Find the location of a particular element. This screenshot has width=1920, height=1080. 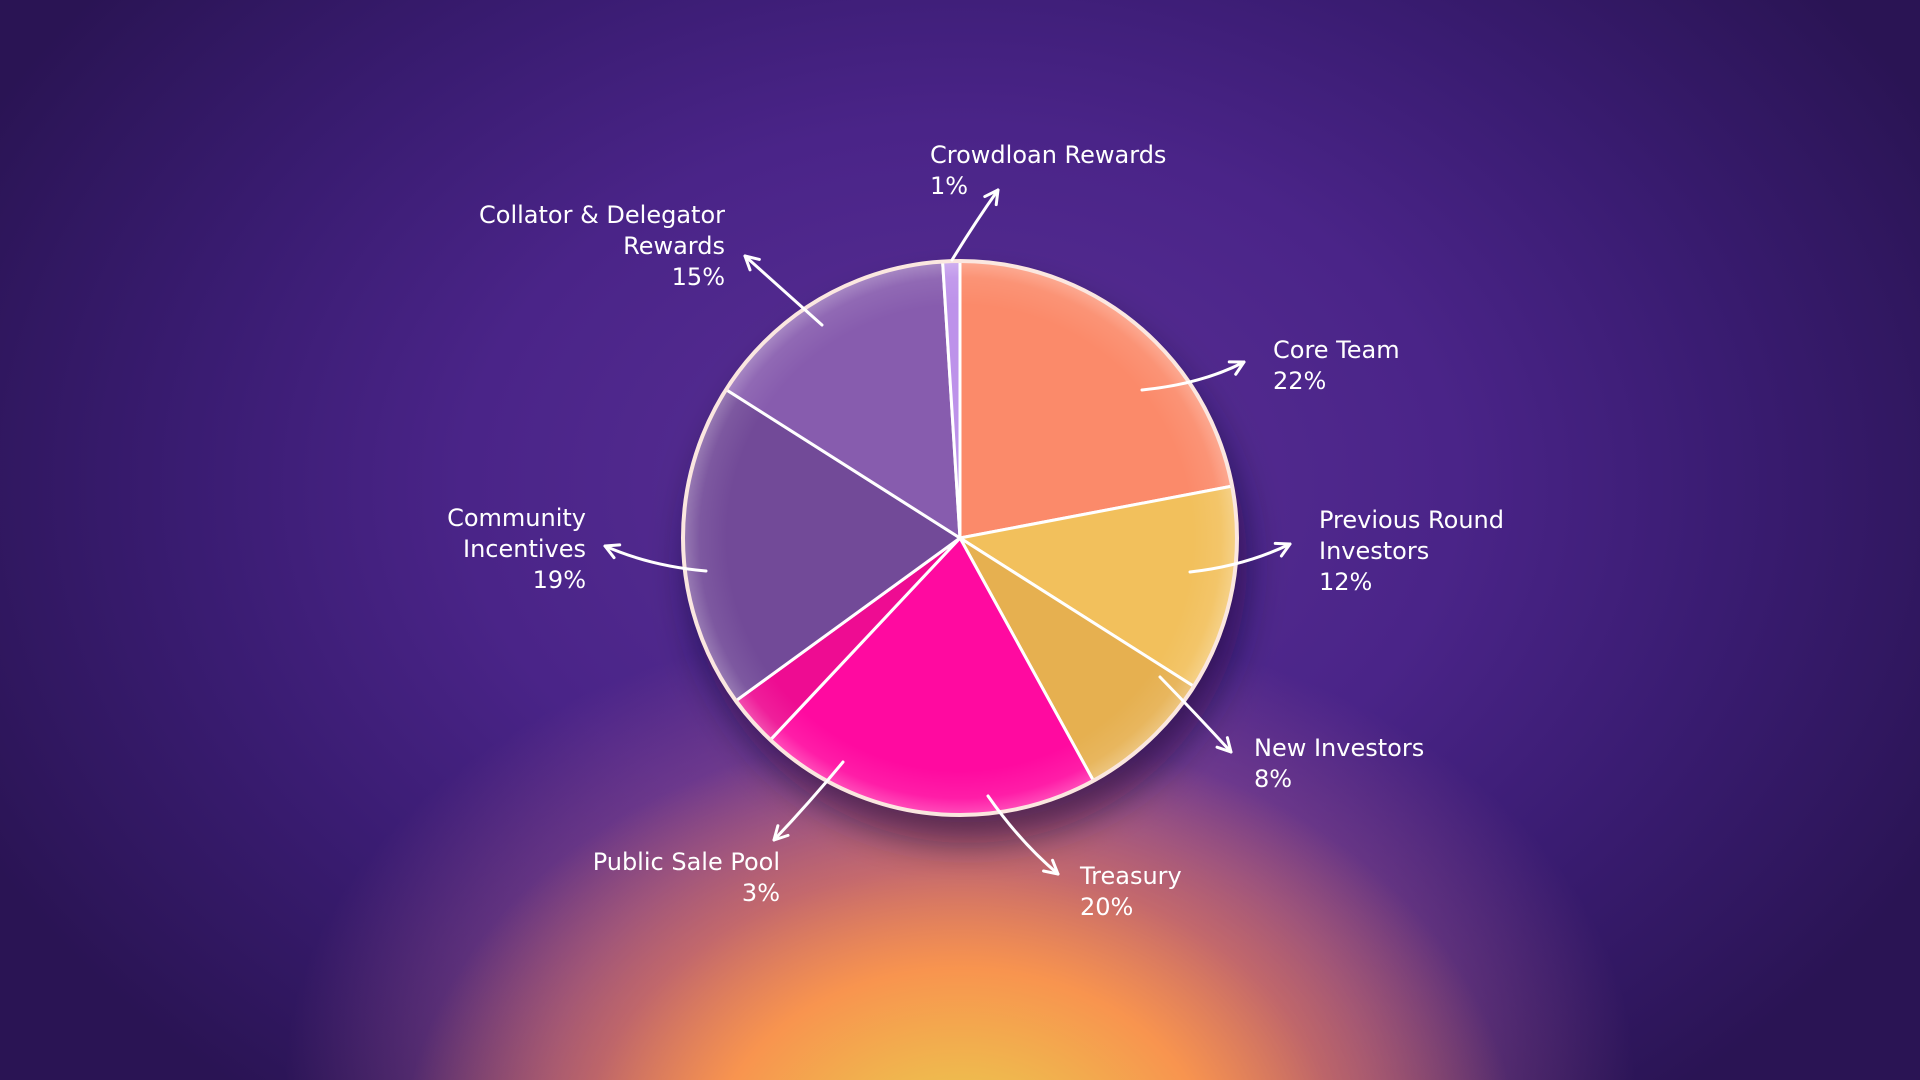

value-label-treasury: 20% is located at coordinates (1106, 907).